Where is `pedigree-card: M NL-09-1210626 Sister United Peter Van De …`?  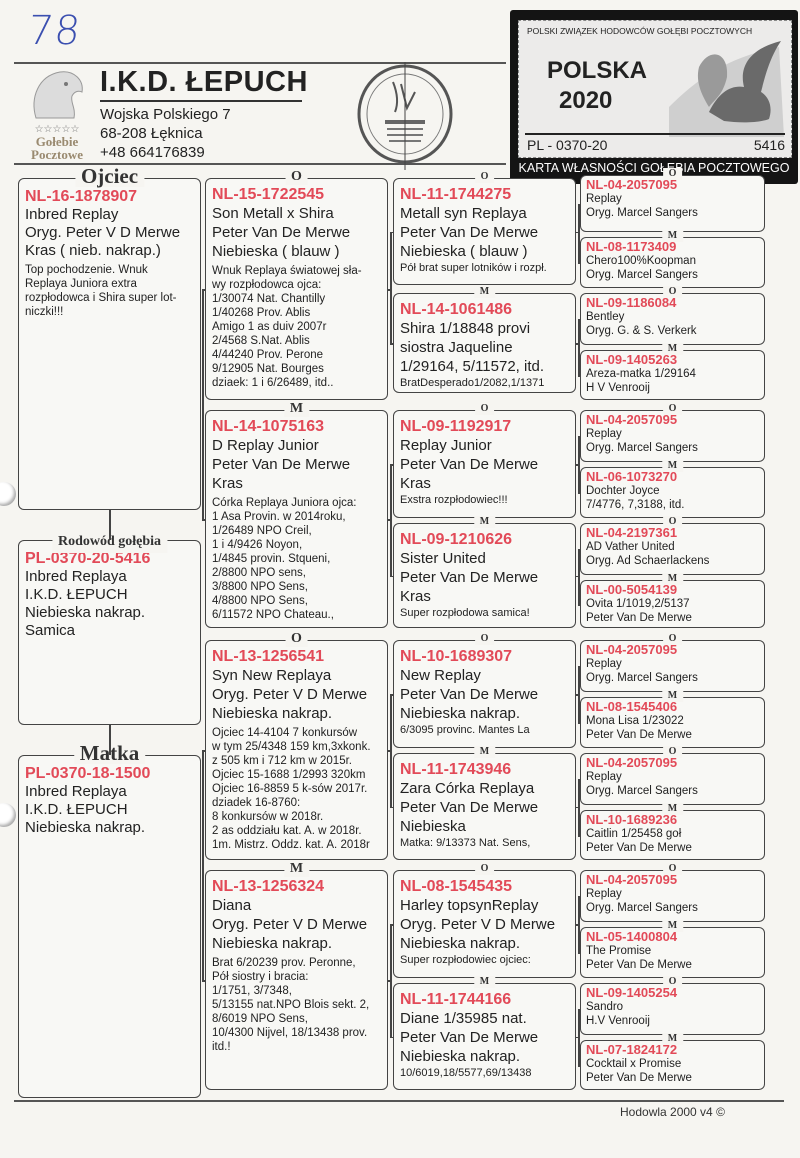
pedigree-card: M NL-09-1210626 Sister United Peter Van De … is located at coordinates (484, 572).